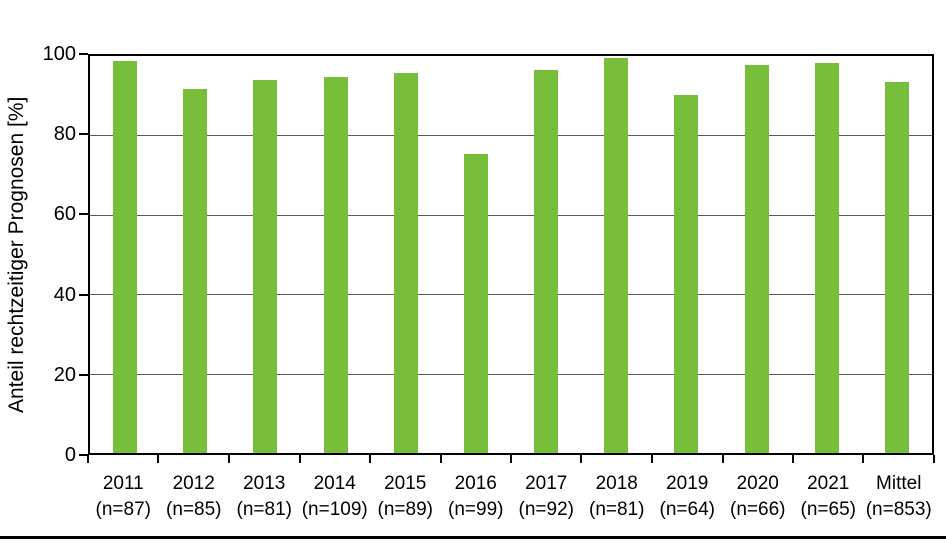 The width and height of the screenshot is (946, 545). Describe the element at coordinates (617, 509) in the screenshot. I see `x-label-n-2018: (n=81)` at that location.